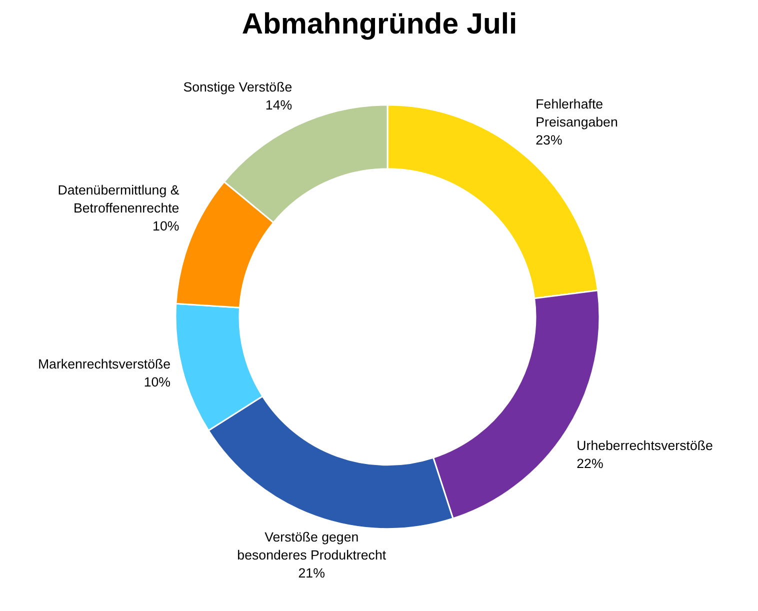 This screenshot has height=611, width=758. What do you see at coordinates (577, 113) in the screenshot?
I see `slice-label: Fehlerhafte Preisangaben` at bounding box center [577, 113].